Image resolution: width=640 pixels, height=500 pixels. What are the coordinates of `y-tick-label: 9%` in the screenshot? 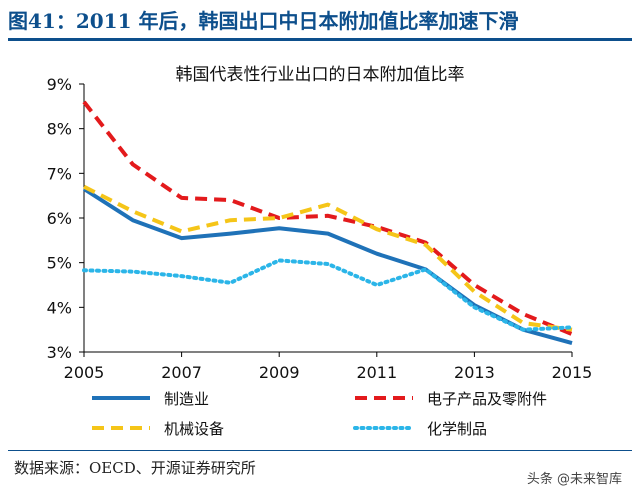 It's located at (59, 84).